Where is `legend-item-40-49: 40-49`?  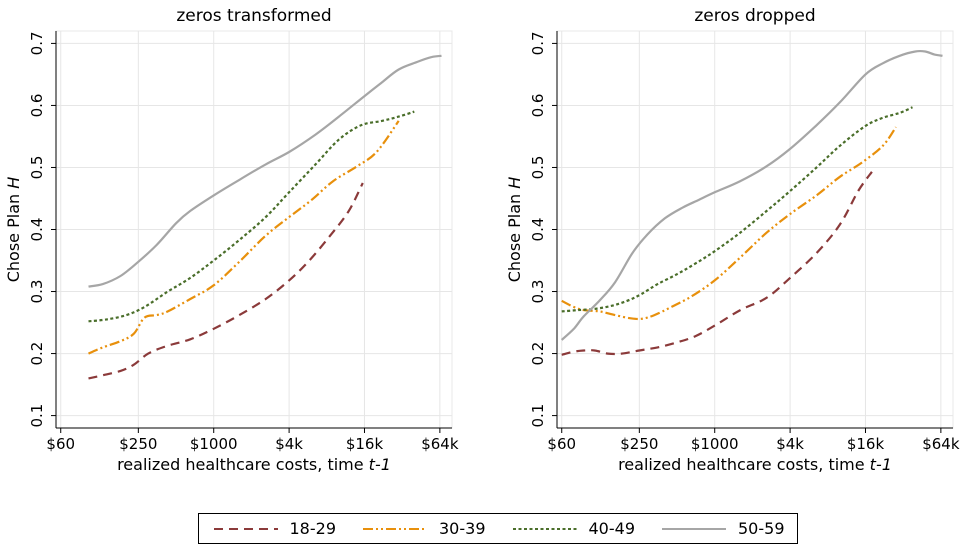 legend-item-40-49: 40-49 is located at coordinates (573, 528).